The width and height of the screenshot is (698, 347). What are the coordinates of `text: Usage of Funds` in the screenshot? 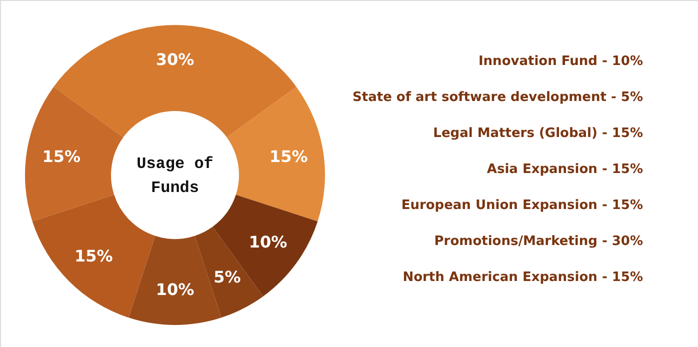 It's located at (175, 176).